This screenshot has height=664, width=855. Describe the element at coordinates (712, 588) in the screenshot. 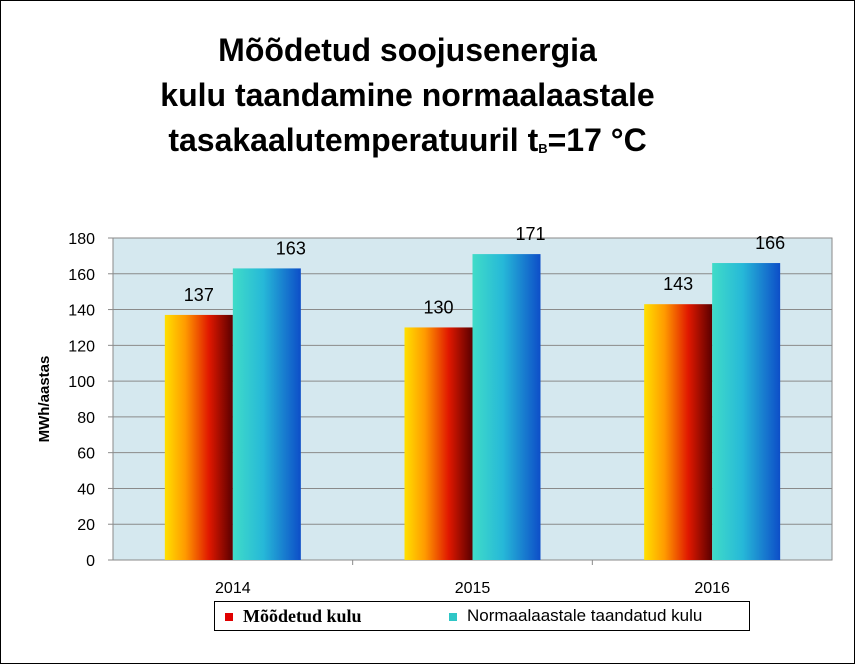

I see `x-tick-label: 2016` at that location.